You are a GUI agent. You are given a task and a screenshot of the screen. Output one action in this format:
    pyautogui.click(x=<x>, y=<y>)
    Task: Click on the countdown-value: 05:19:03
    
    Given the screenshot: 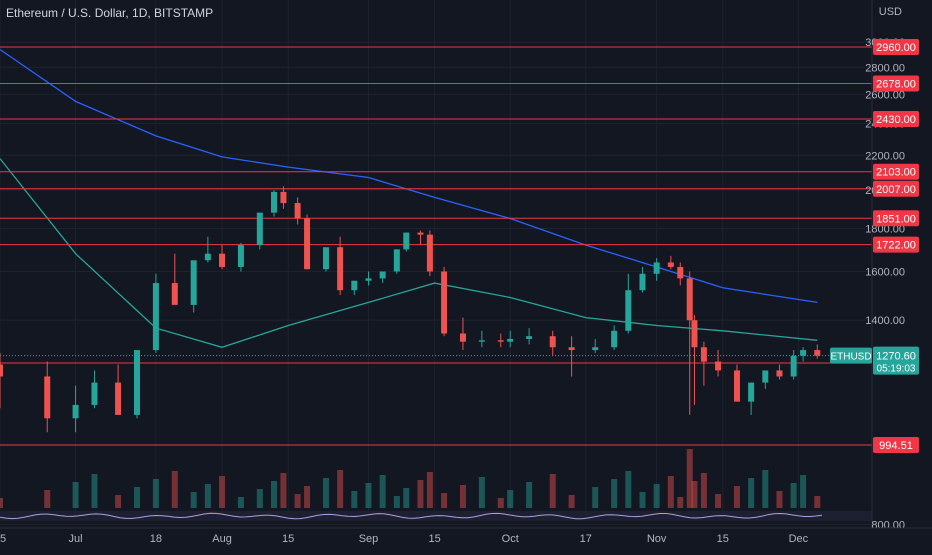 What is the action you would take?
    pyautogui.click(x=896, y=369)
    